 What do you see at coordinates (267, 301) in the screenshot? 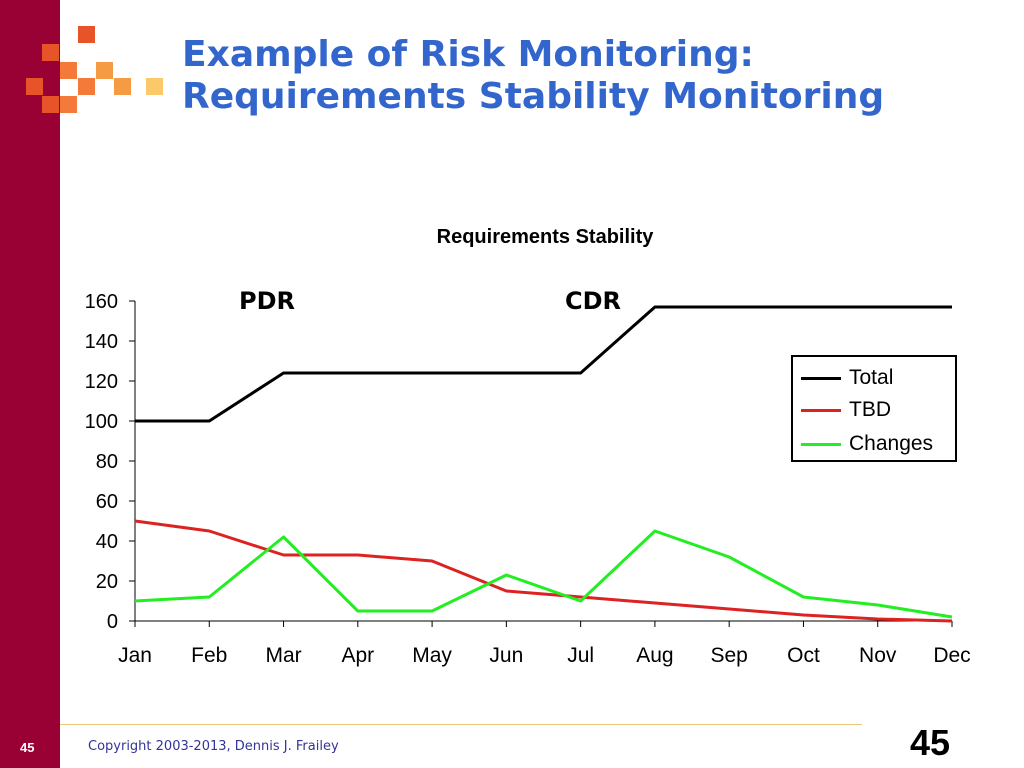
I see `pdr-annotation: PDR` at bounding box center [267, 301].